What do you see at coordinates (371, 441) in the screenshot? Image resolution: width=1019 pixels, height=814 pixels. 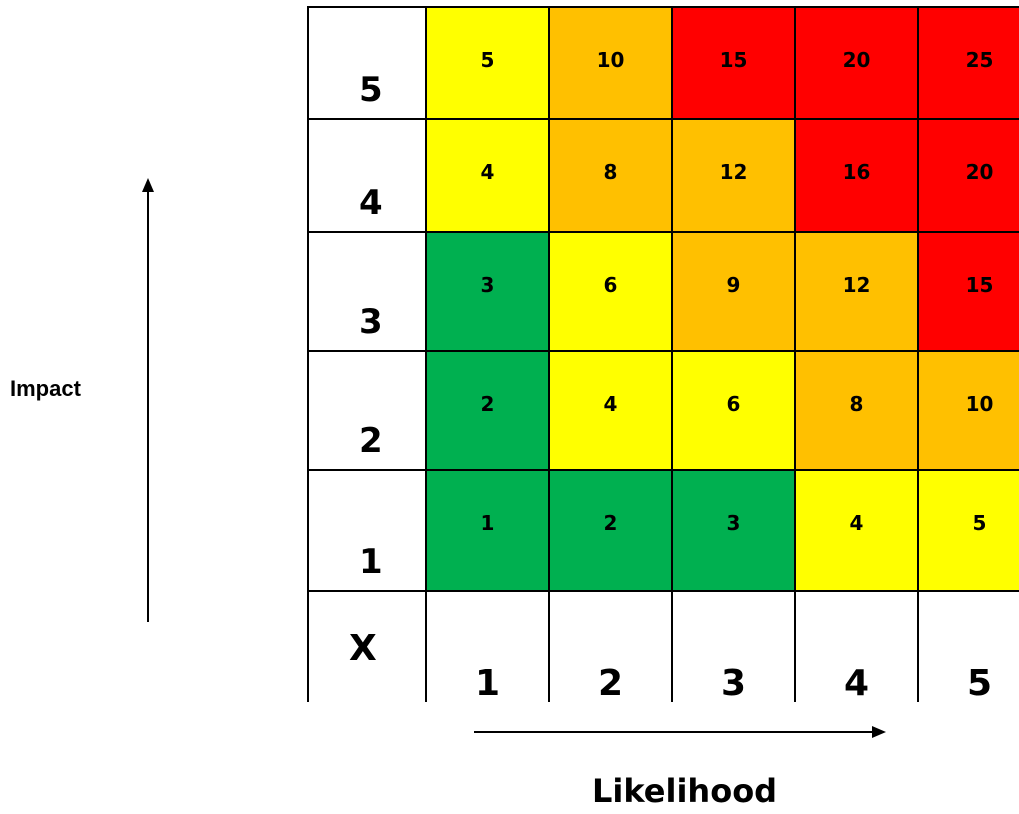 I see `impact-row-label: 2` at bounding box center [371, 441].